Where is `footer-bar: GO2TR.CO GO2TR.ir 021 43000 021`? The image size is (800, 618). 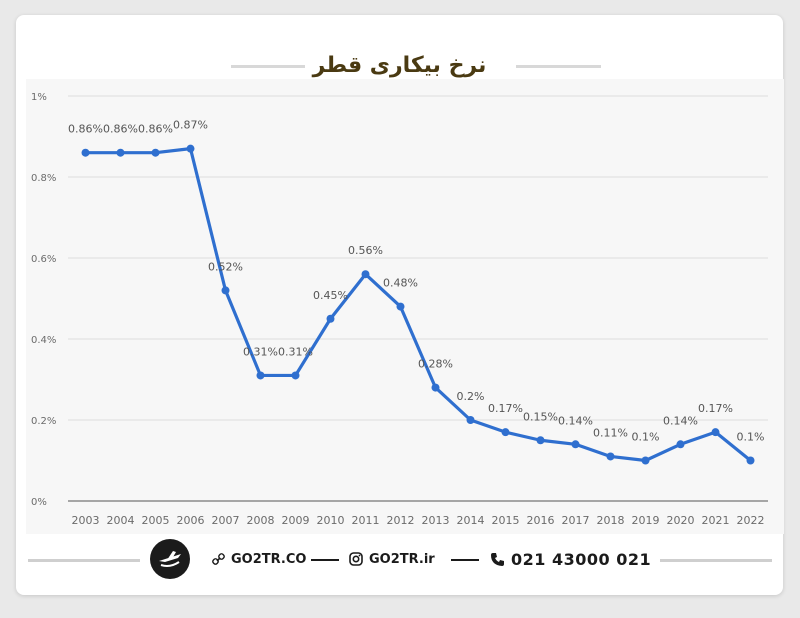
footer-bar: GO2TR.CO GO2TR.ir 021 43000 021 is located at coordinates (400, 555).